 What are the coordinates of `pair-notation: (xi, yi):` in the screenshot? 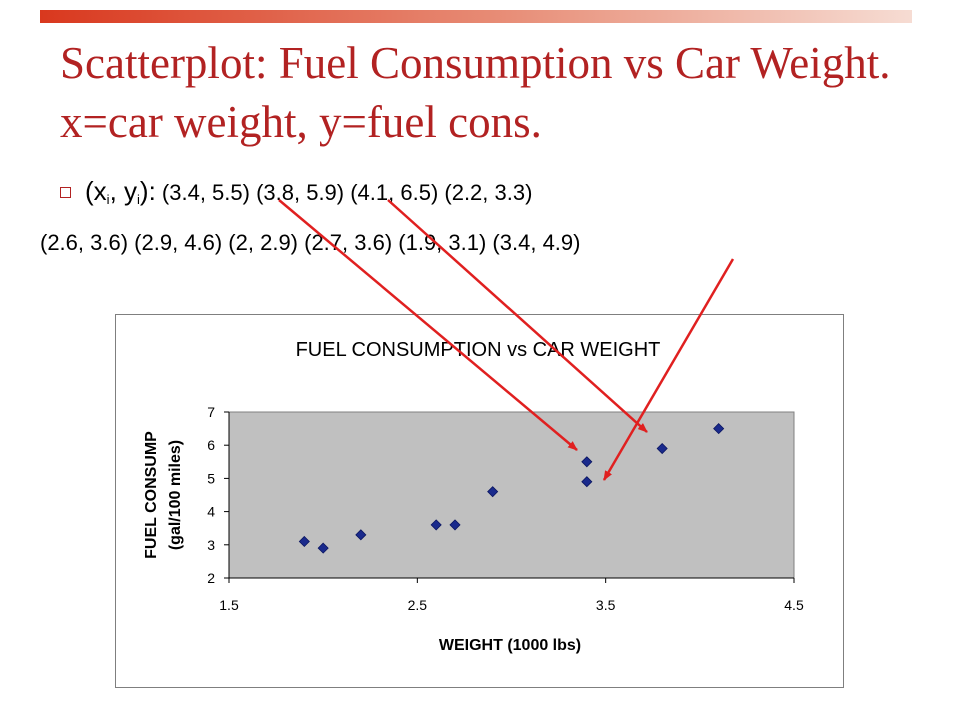 It's located at (120, 191).